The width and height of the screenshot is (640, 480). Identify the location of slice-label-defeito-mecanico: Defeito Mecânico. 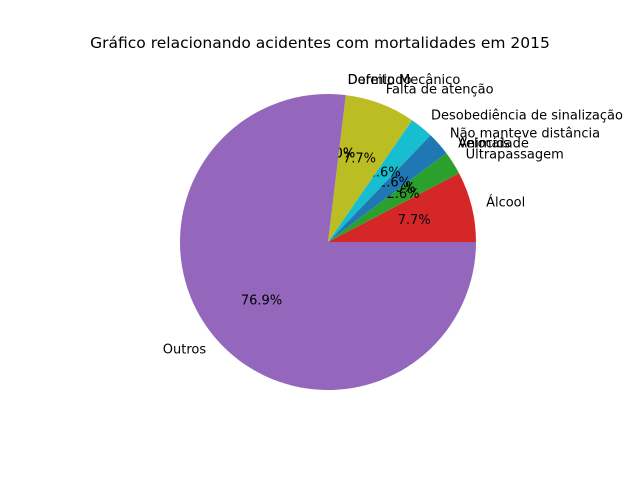
(404, 80).